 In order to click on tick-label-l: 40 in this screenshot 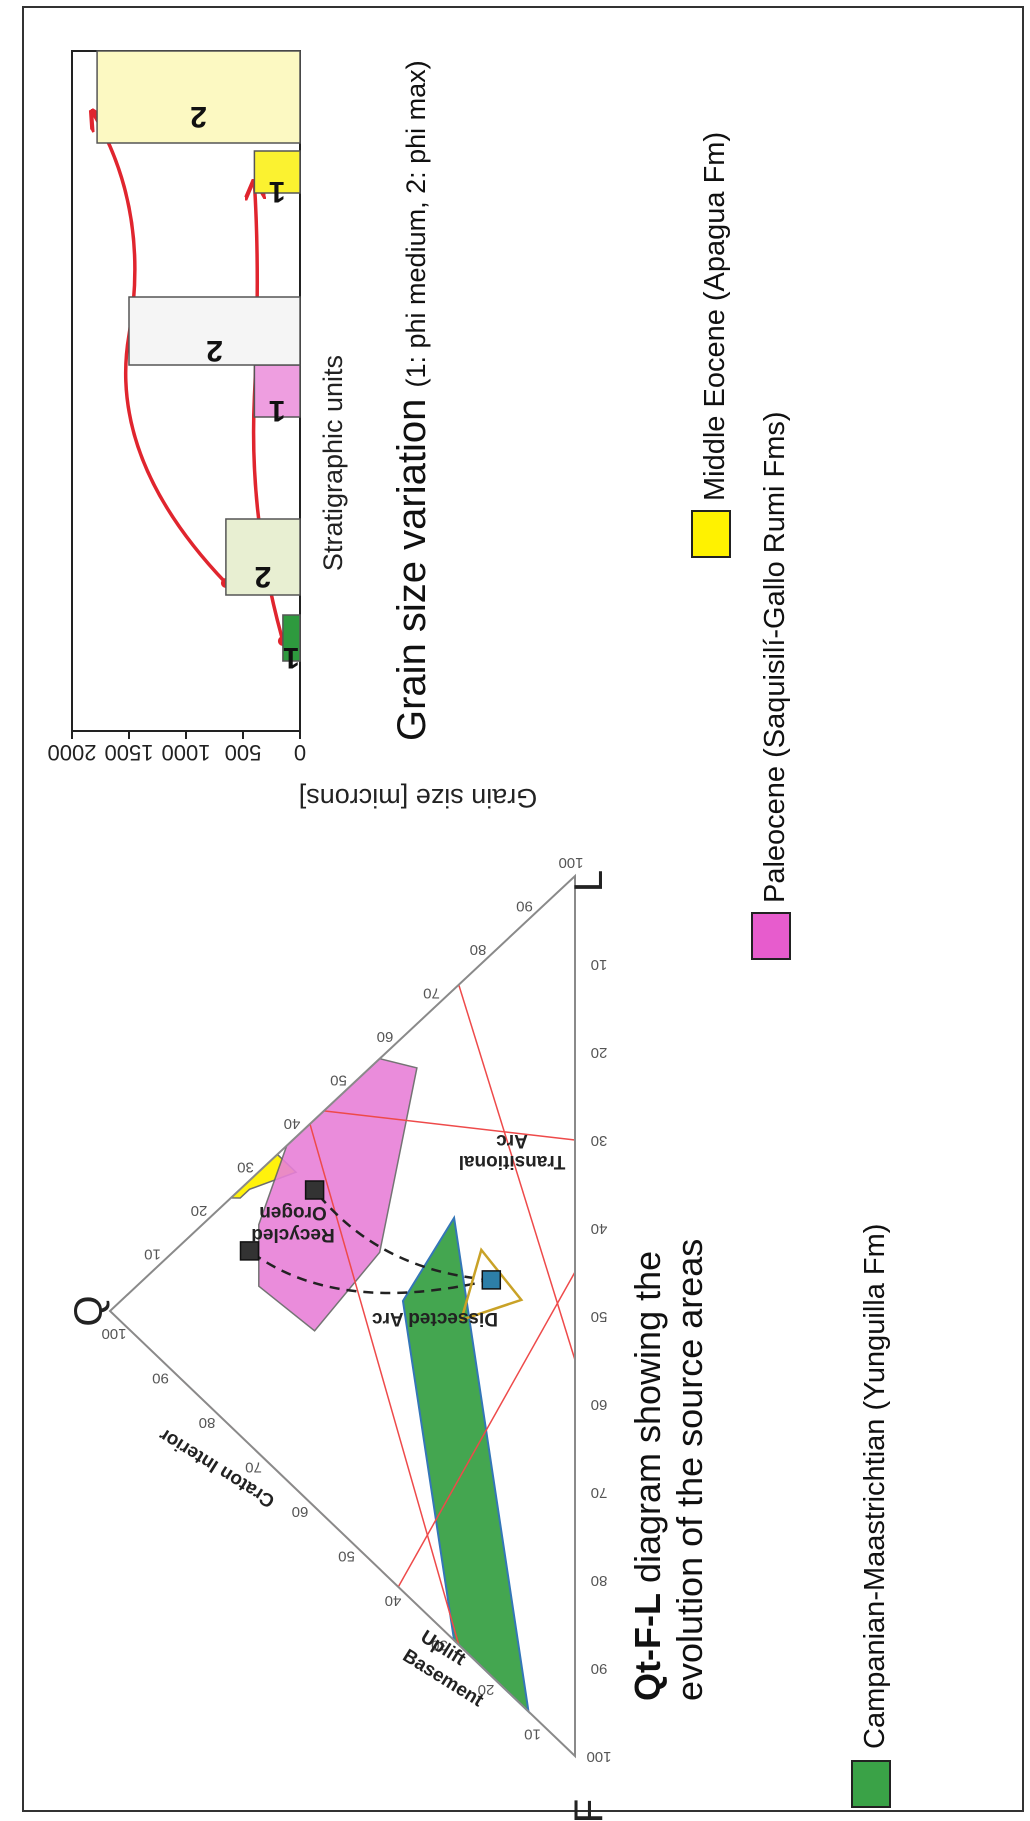, I will do `click(292, 1123)`.